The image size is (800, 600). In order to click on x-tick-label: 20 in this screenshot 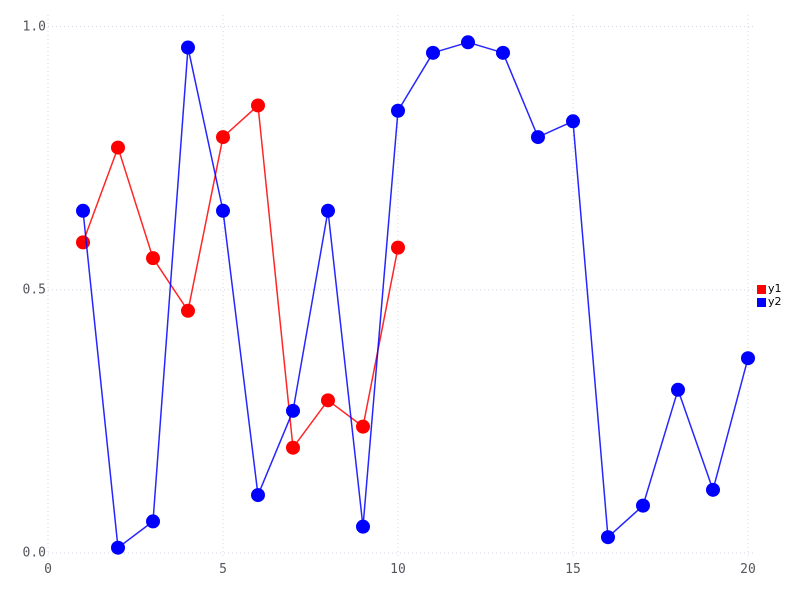, I will do `click(748, 569)`.